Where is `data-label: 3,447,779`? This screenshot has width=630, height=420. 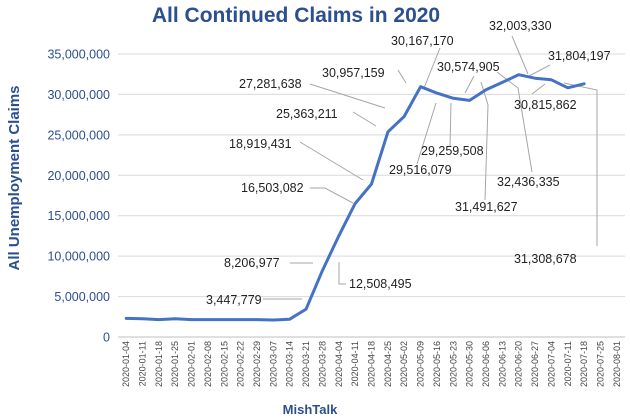 data-label: 3,447,779 is located at coordinates (234, 300).